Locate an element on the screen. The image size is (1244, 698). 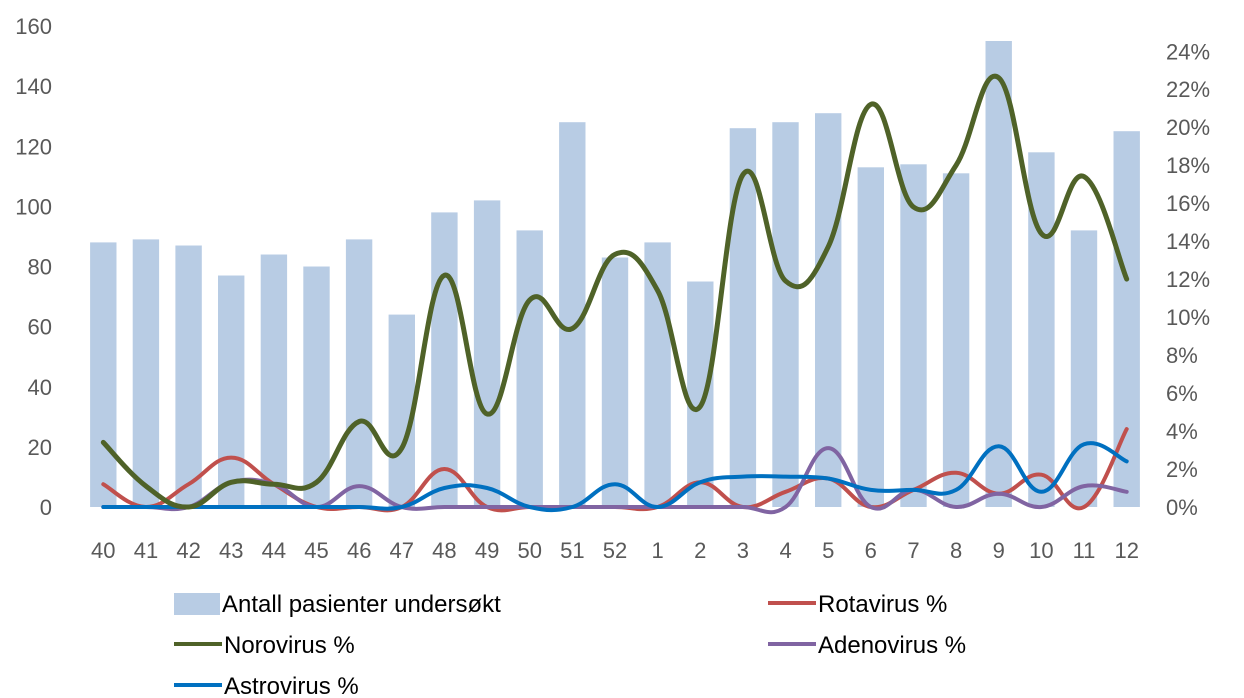
x-tick: 11 is located at coordinates (1084, 550).